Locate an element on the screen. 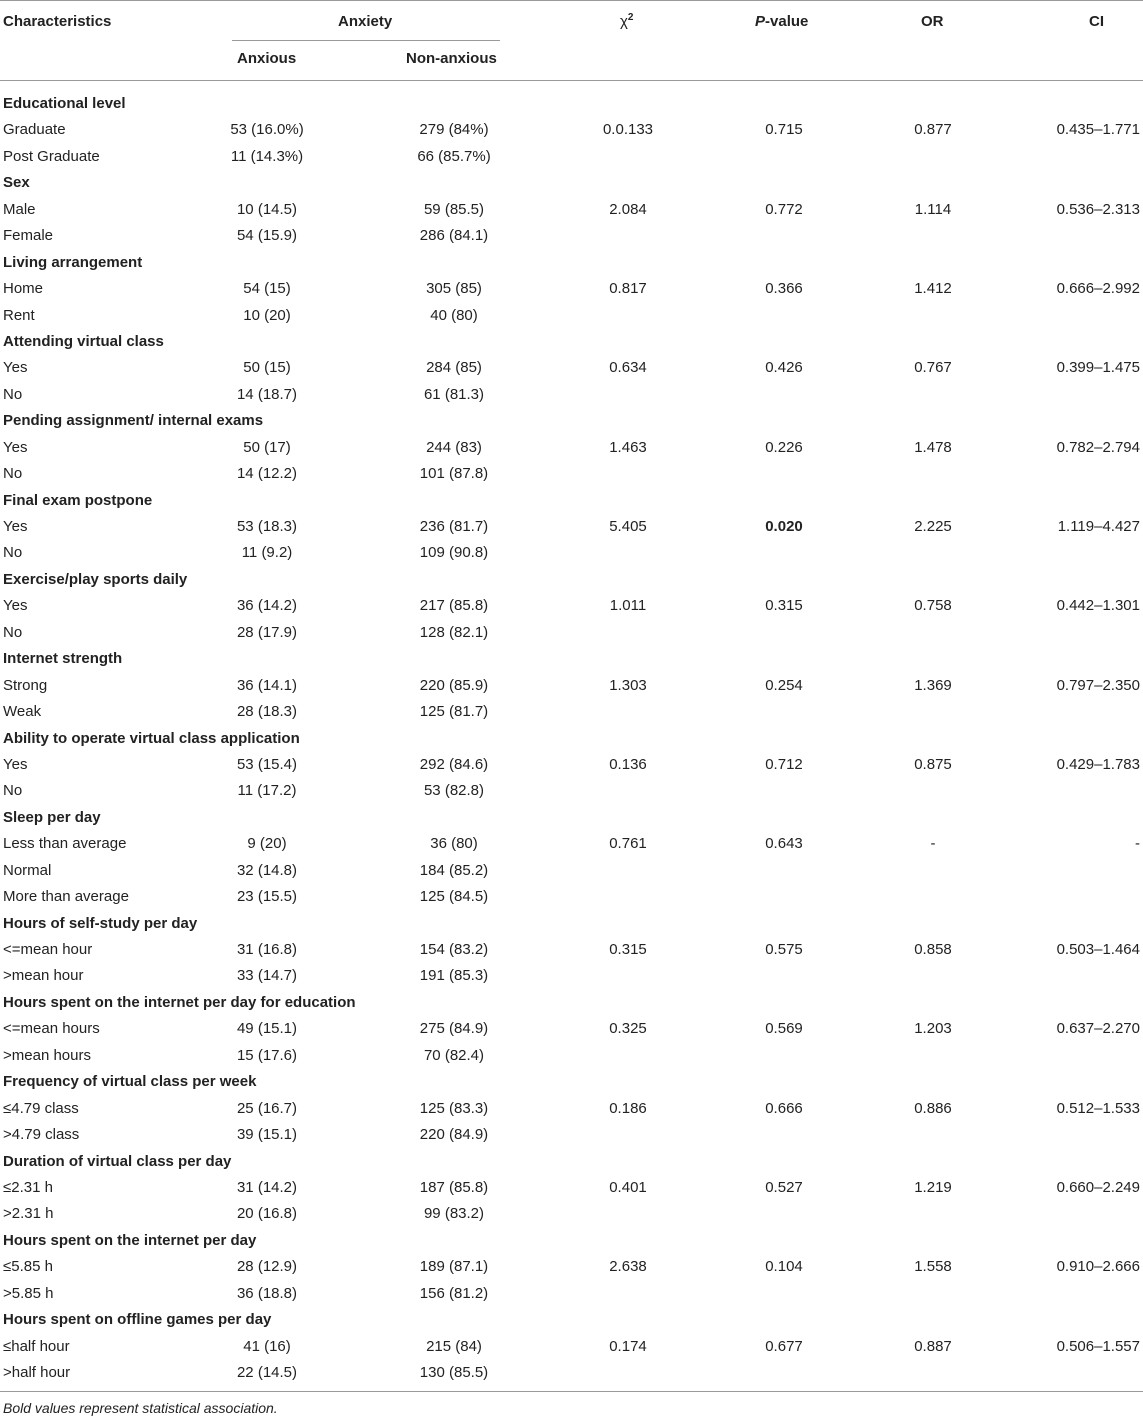 The image size is (1143, 1419). cell-label: >mean hour is located at coordinates (43, 976).